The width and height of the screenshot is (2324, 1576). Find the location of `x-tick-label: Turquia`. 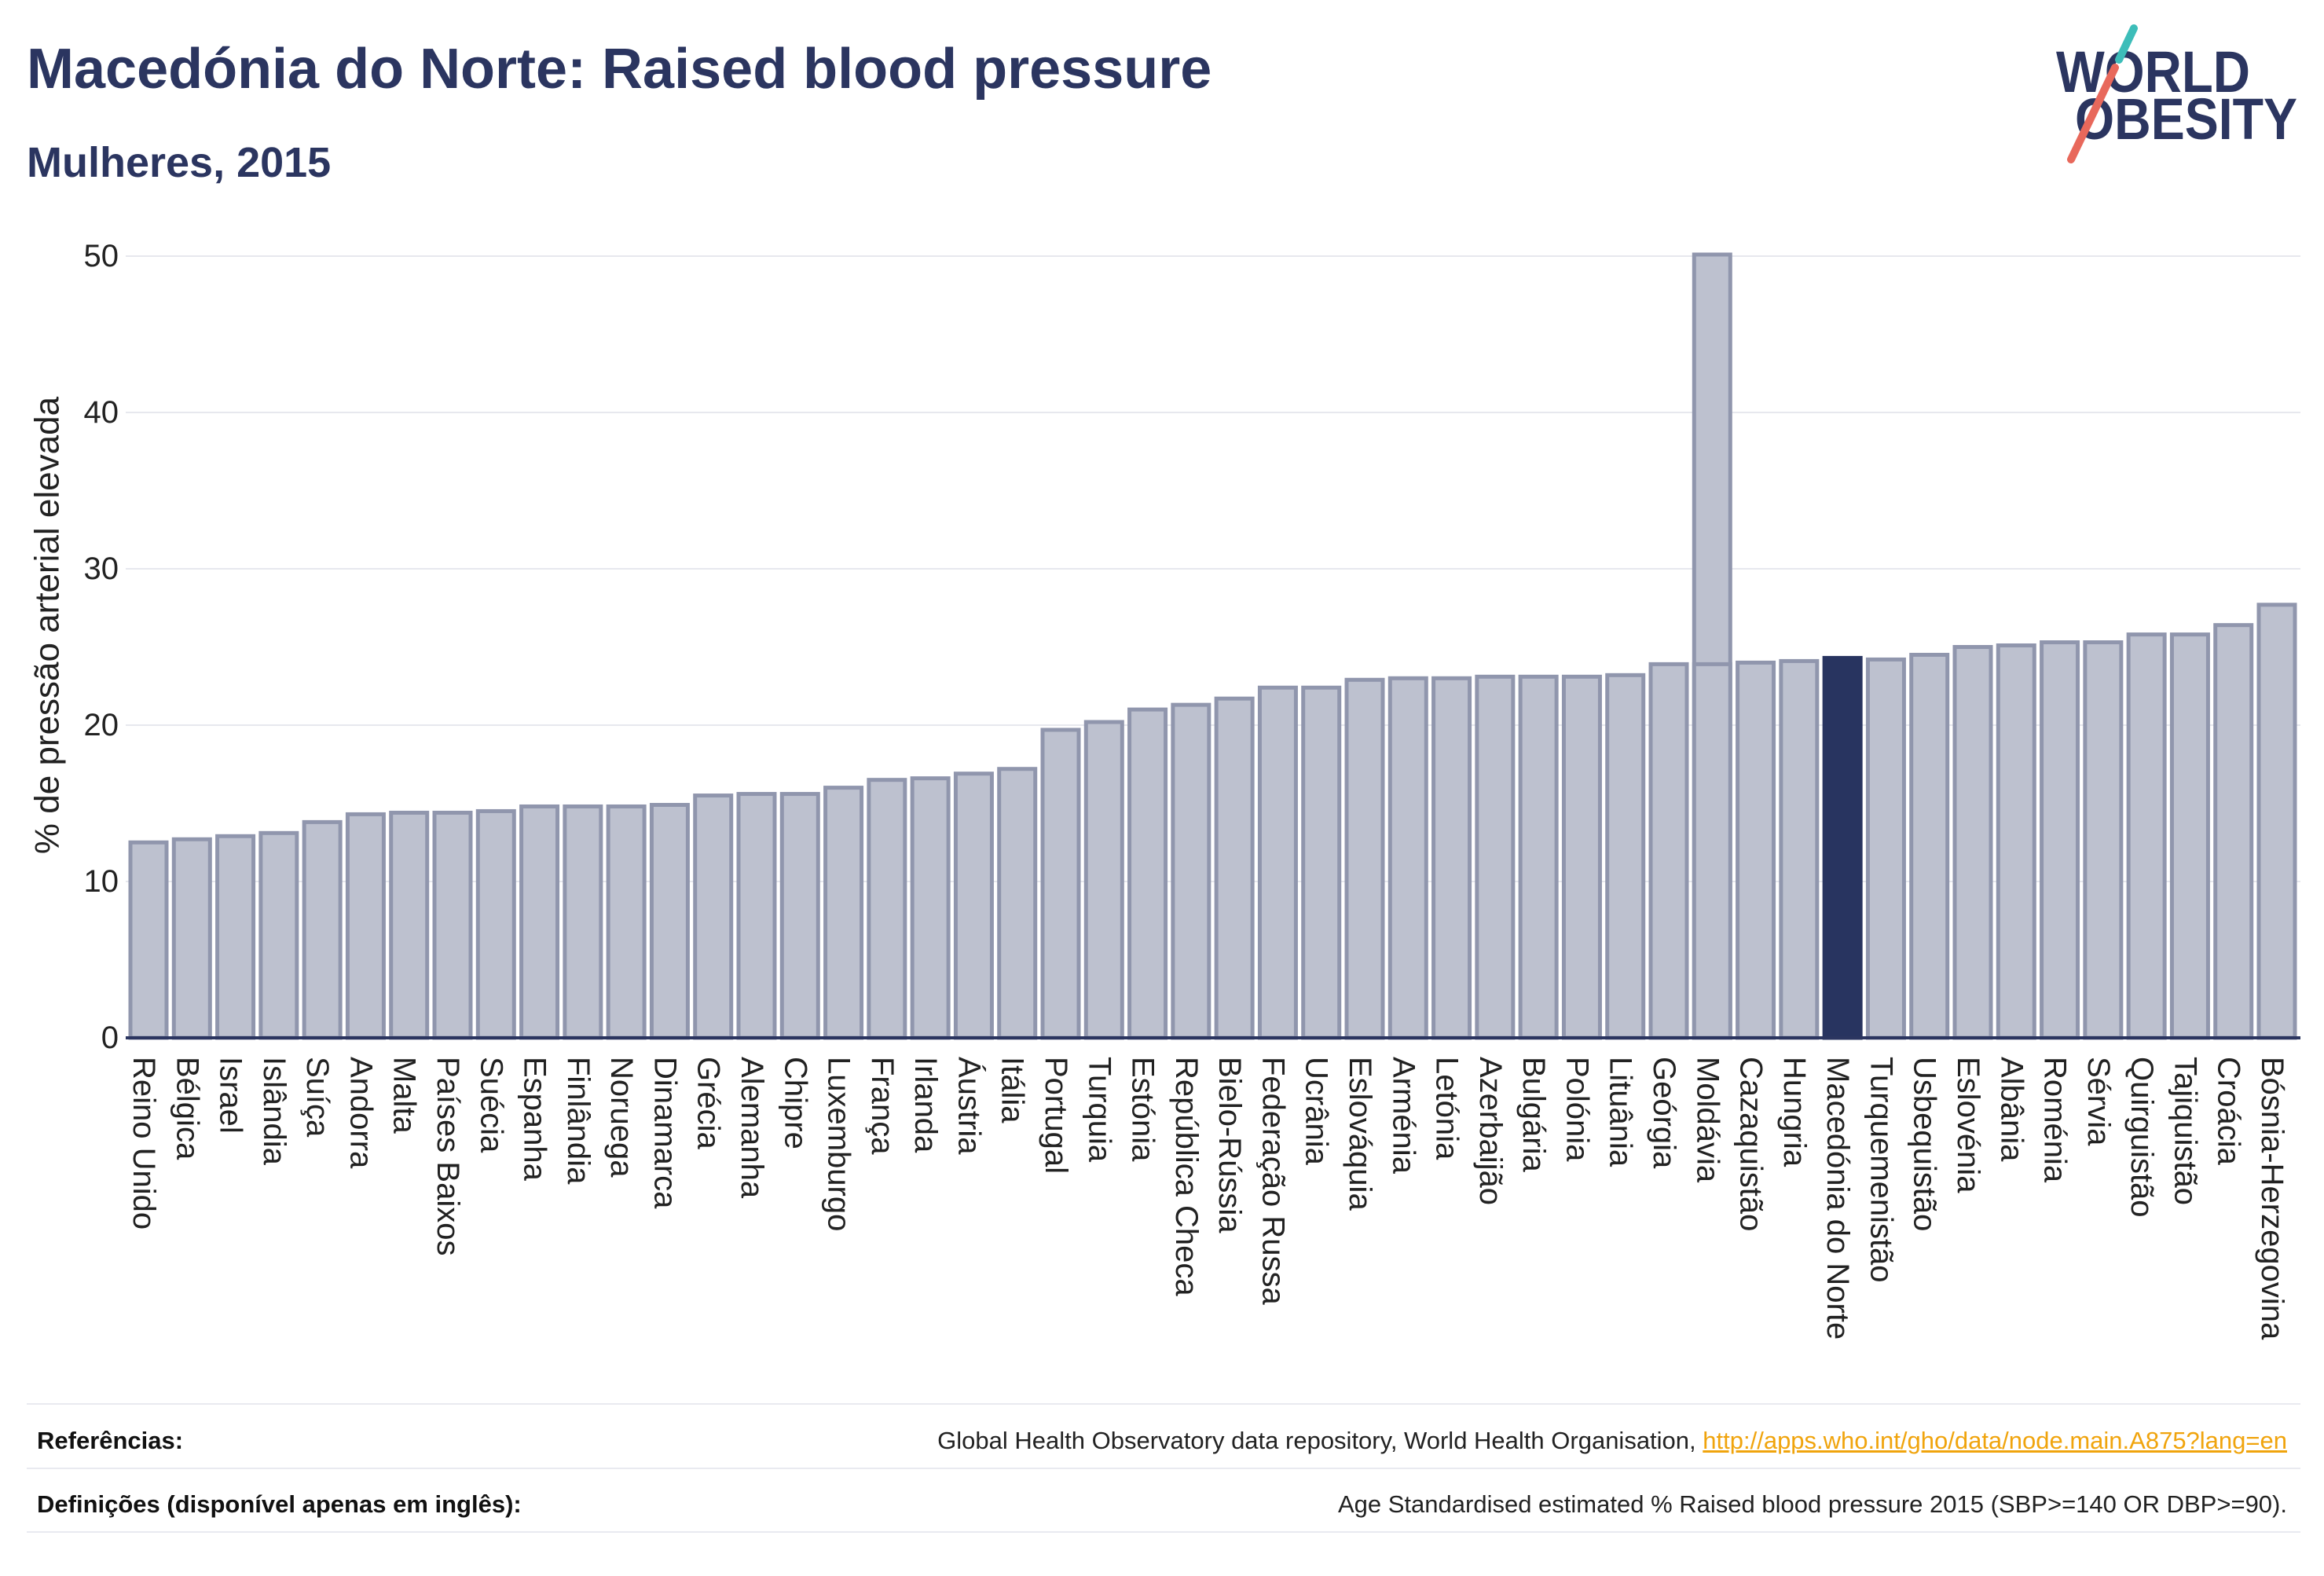

x-tick-label: Turquia is located at coordinates (1099, 1110).